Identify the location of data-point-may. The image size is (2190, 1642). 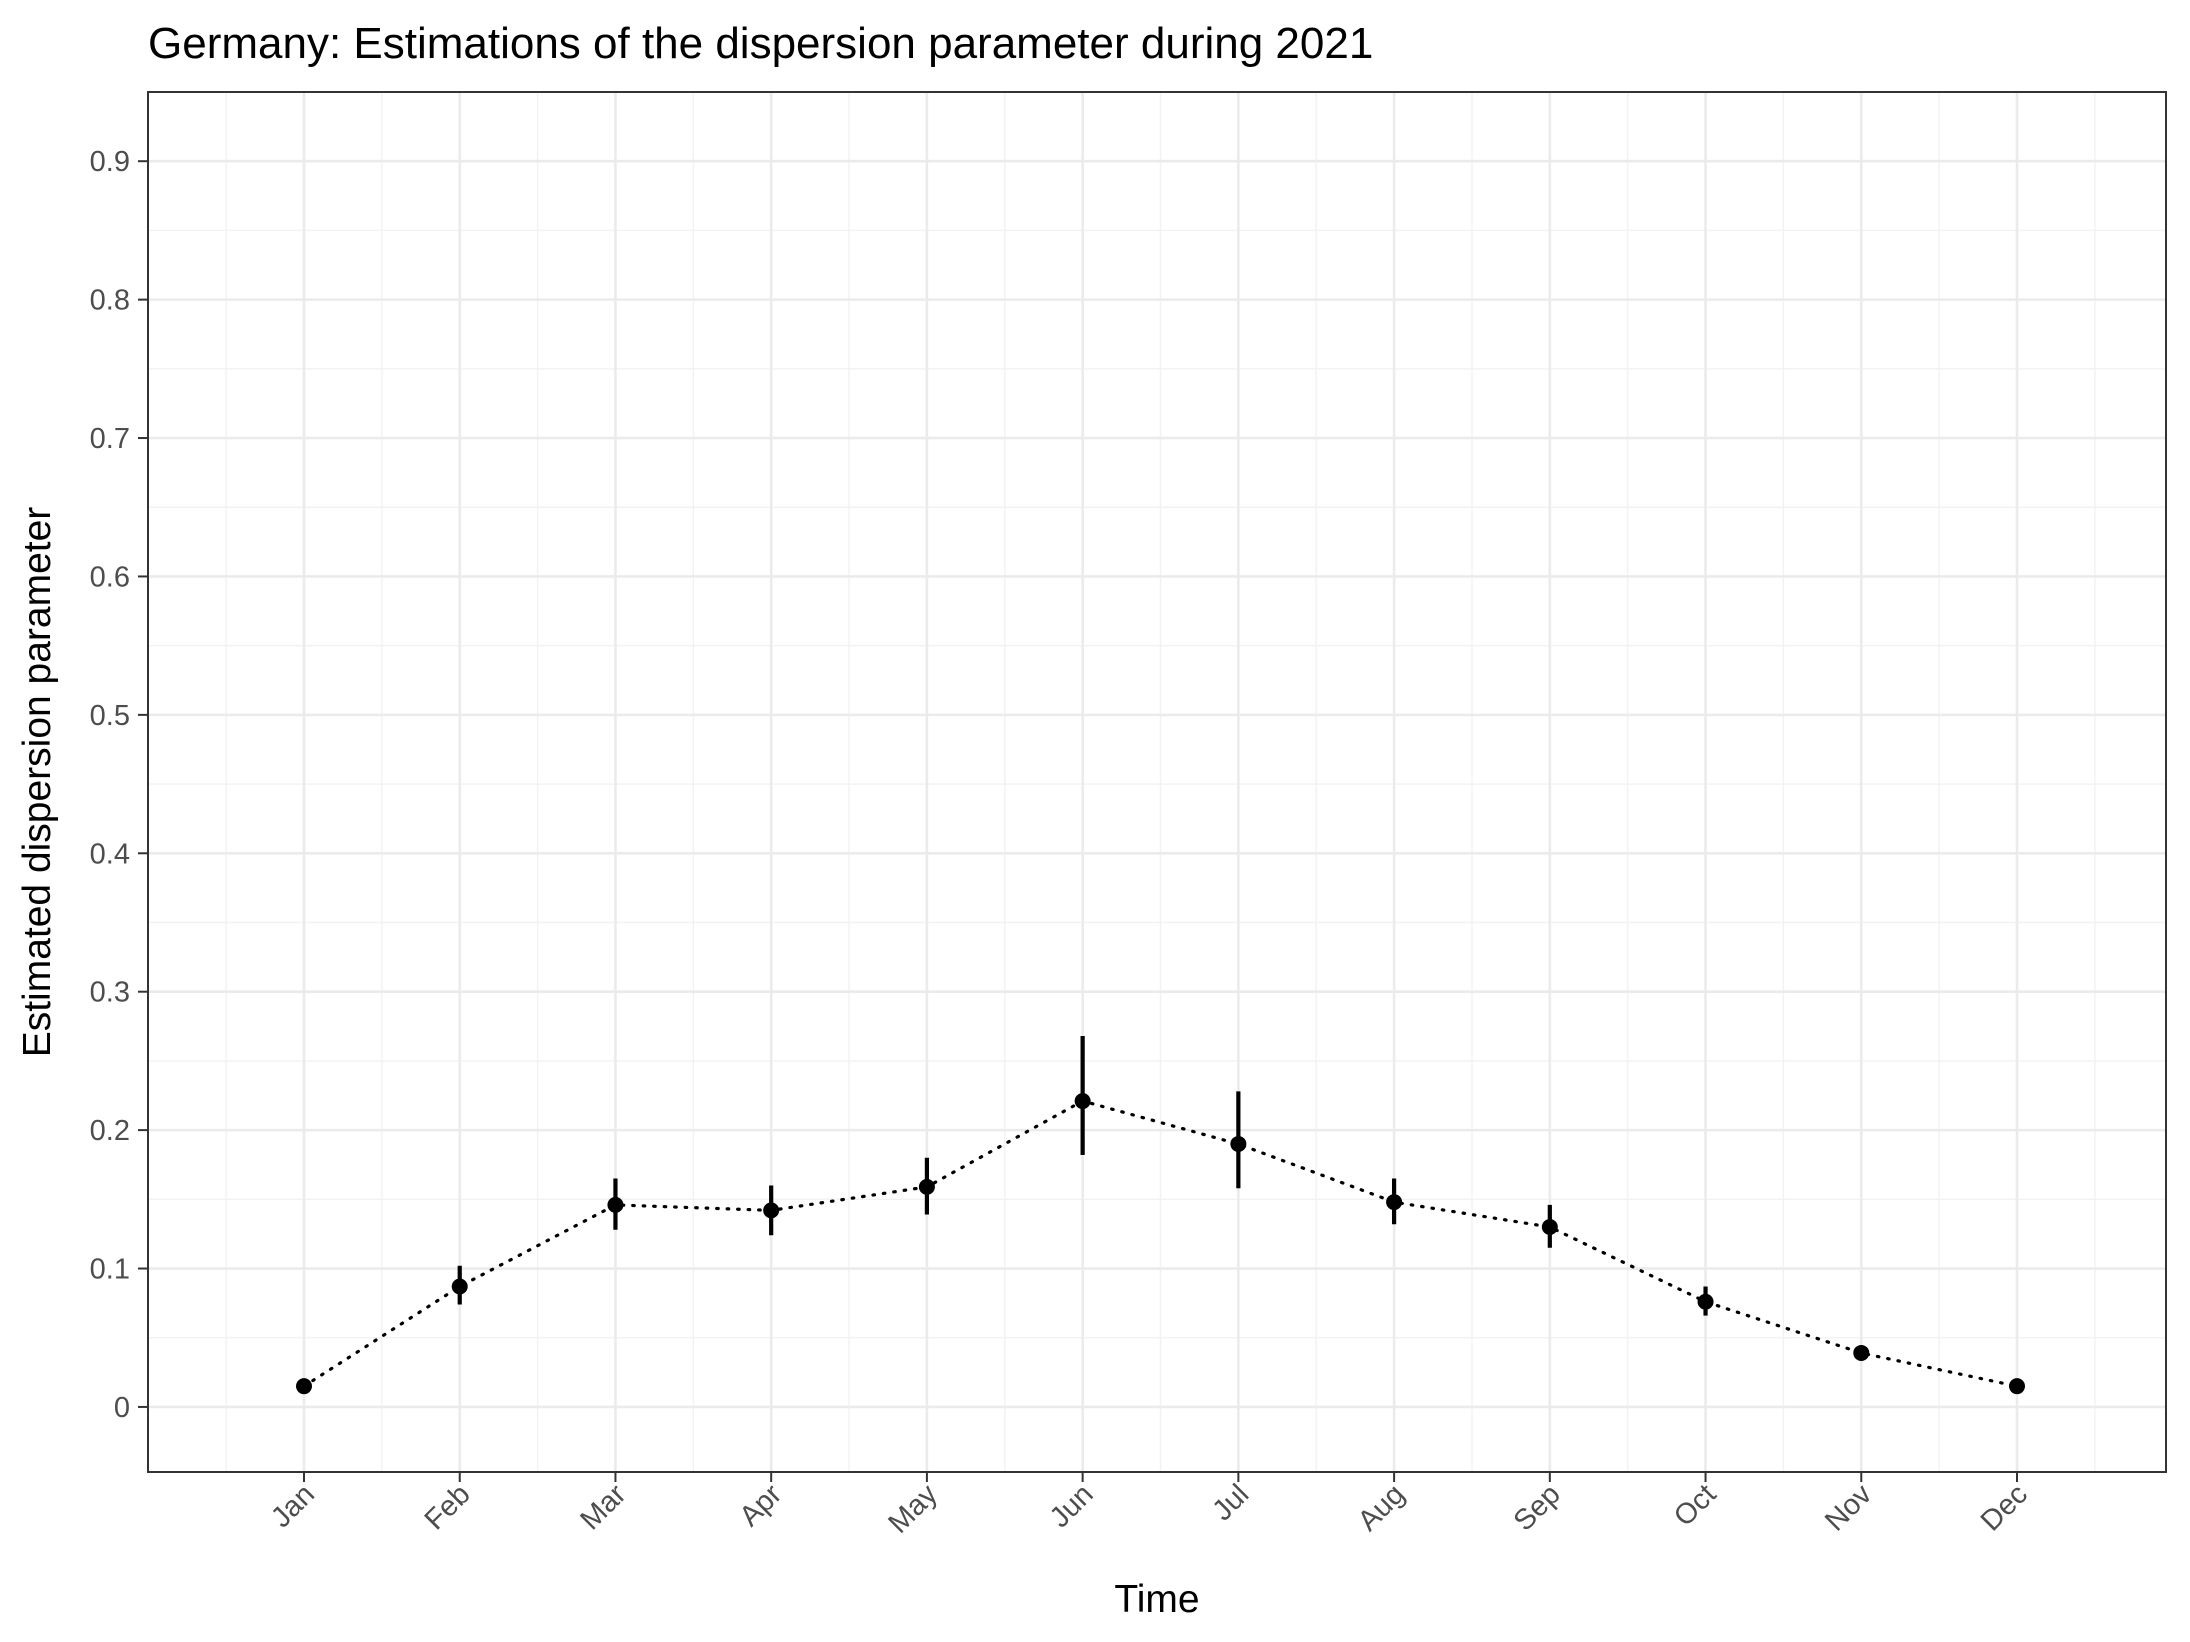
(926, 1186).